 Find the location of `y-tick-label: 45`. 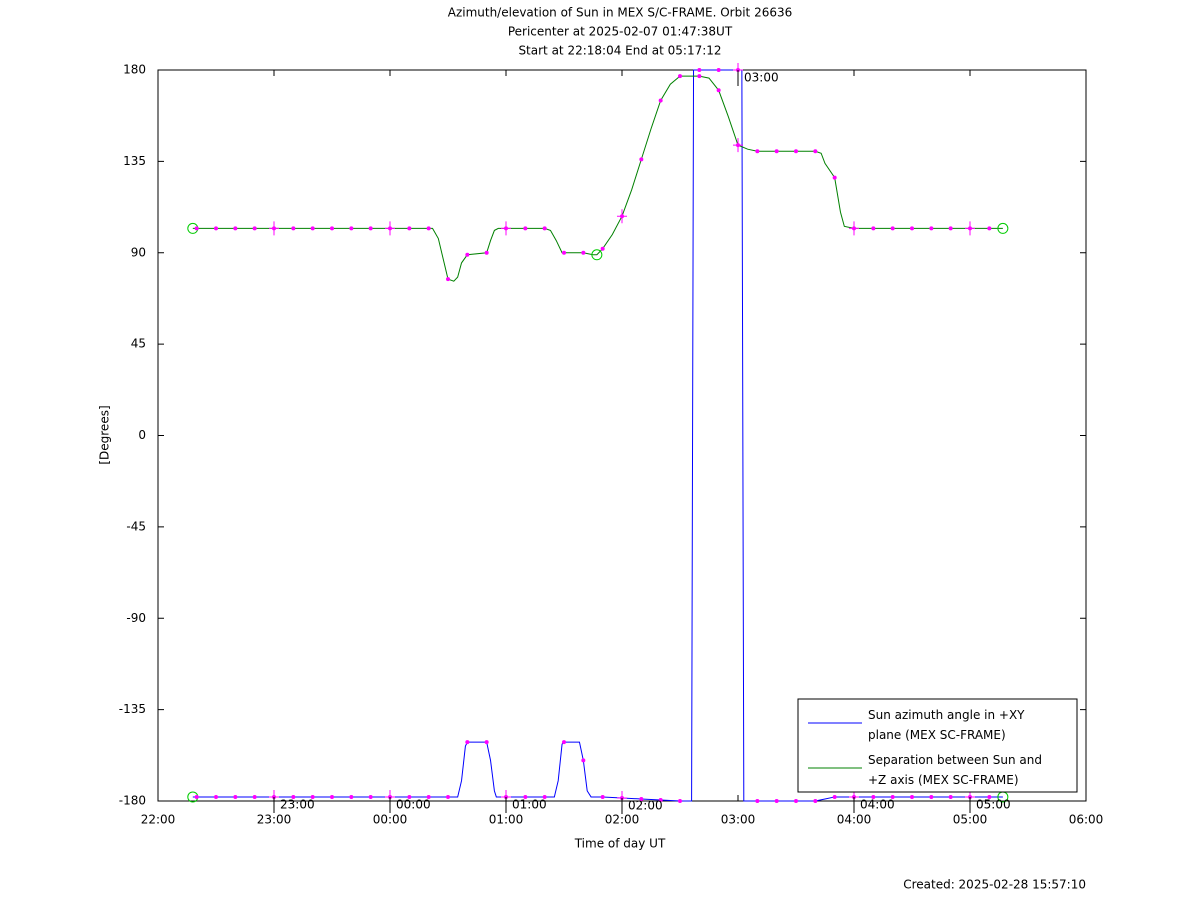

y-tick-label: 45 is located at coordinates (138, 344).